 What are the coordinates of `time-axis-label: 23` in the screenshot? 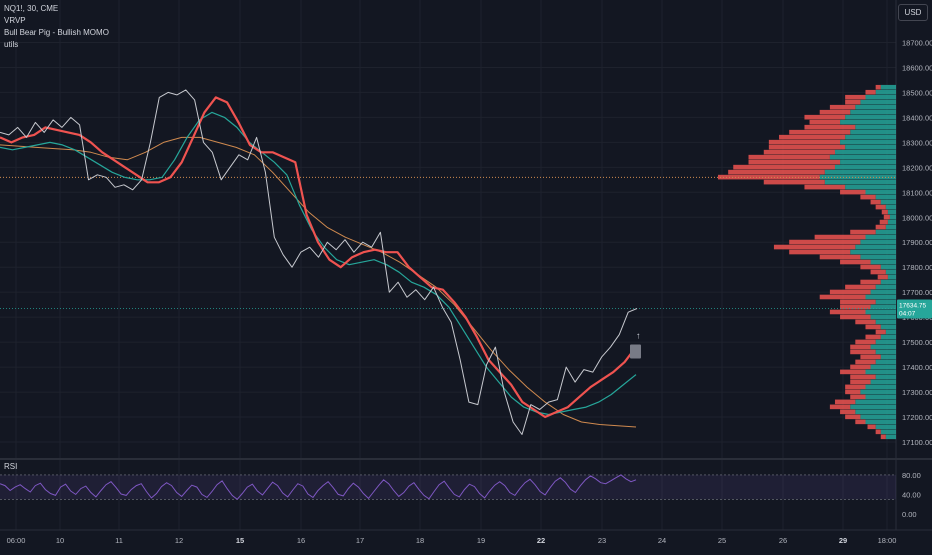 It's located at (602, 540).